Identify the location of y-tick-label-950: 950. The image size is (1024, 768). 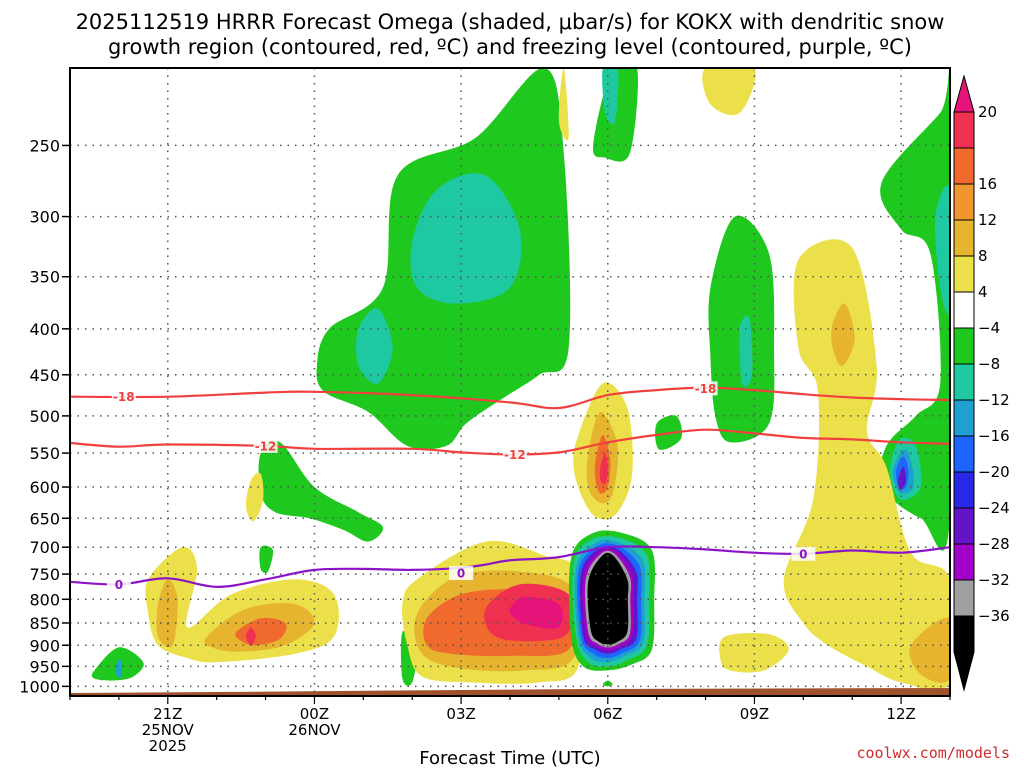
(44, 666).